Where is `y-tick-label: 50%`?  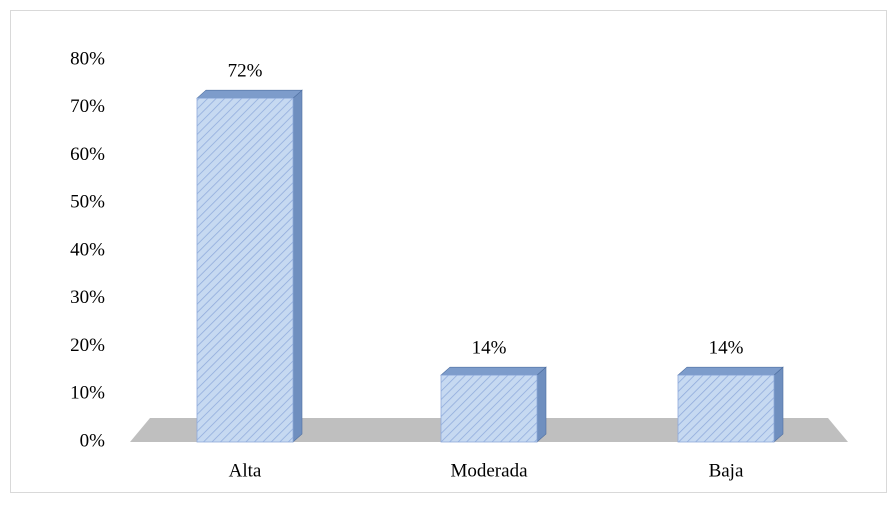
y-tick-label: 50% is located at coordinates (87, 202).